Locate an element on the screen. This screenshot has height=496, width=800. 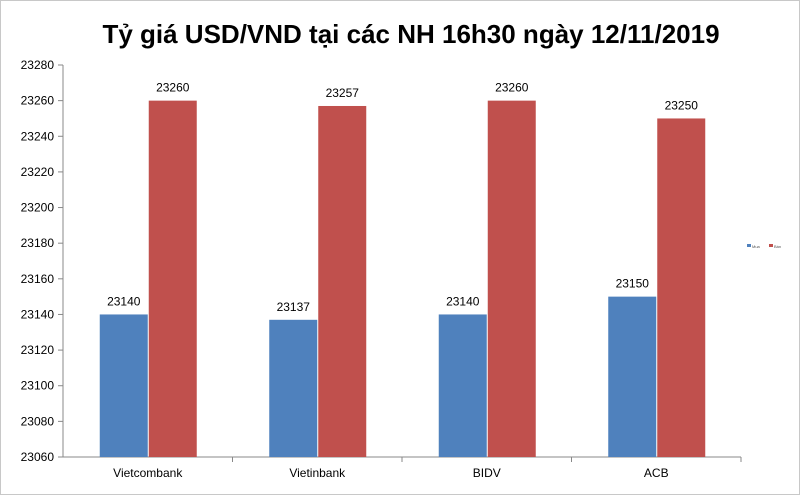
y-tick-label: 23180 is located at coordinates (38, 243).